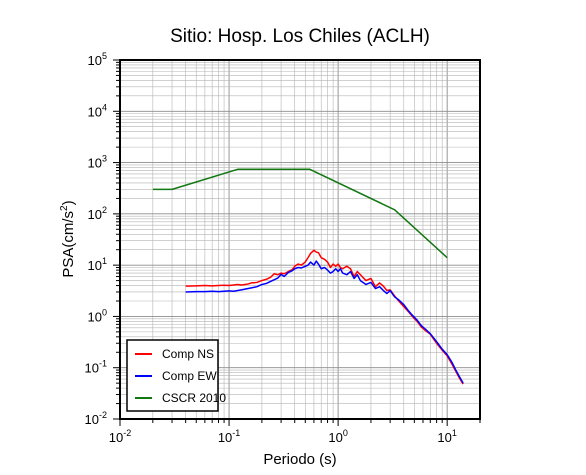 The height and width of the screenshot is (475, 586). Describe the element at coordinates (96, 367) in the screenshot. I see `y-tick-label: 10⁻¹` at that location.